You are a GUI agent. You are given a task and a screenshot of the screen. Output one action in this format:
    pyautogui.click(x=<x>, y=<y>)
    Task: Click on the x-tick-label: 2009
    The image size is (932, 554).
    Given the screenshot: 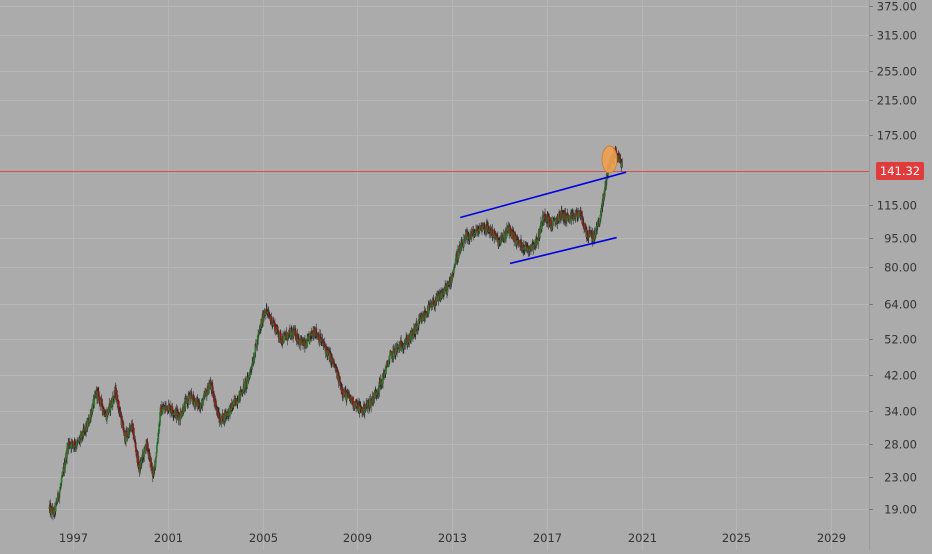 What is the action you would take?
    pyautogui.click(x=357, y=538)
    